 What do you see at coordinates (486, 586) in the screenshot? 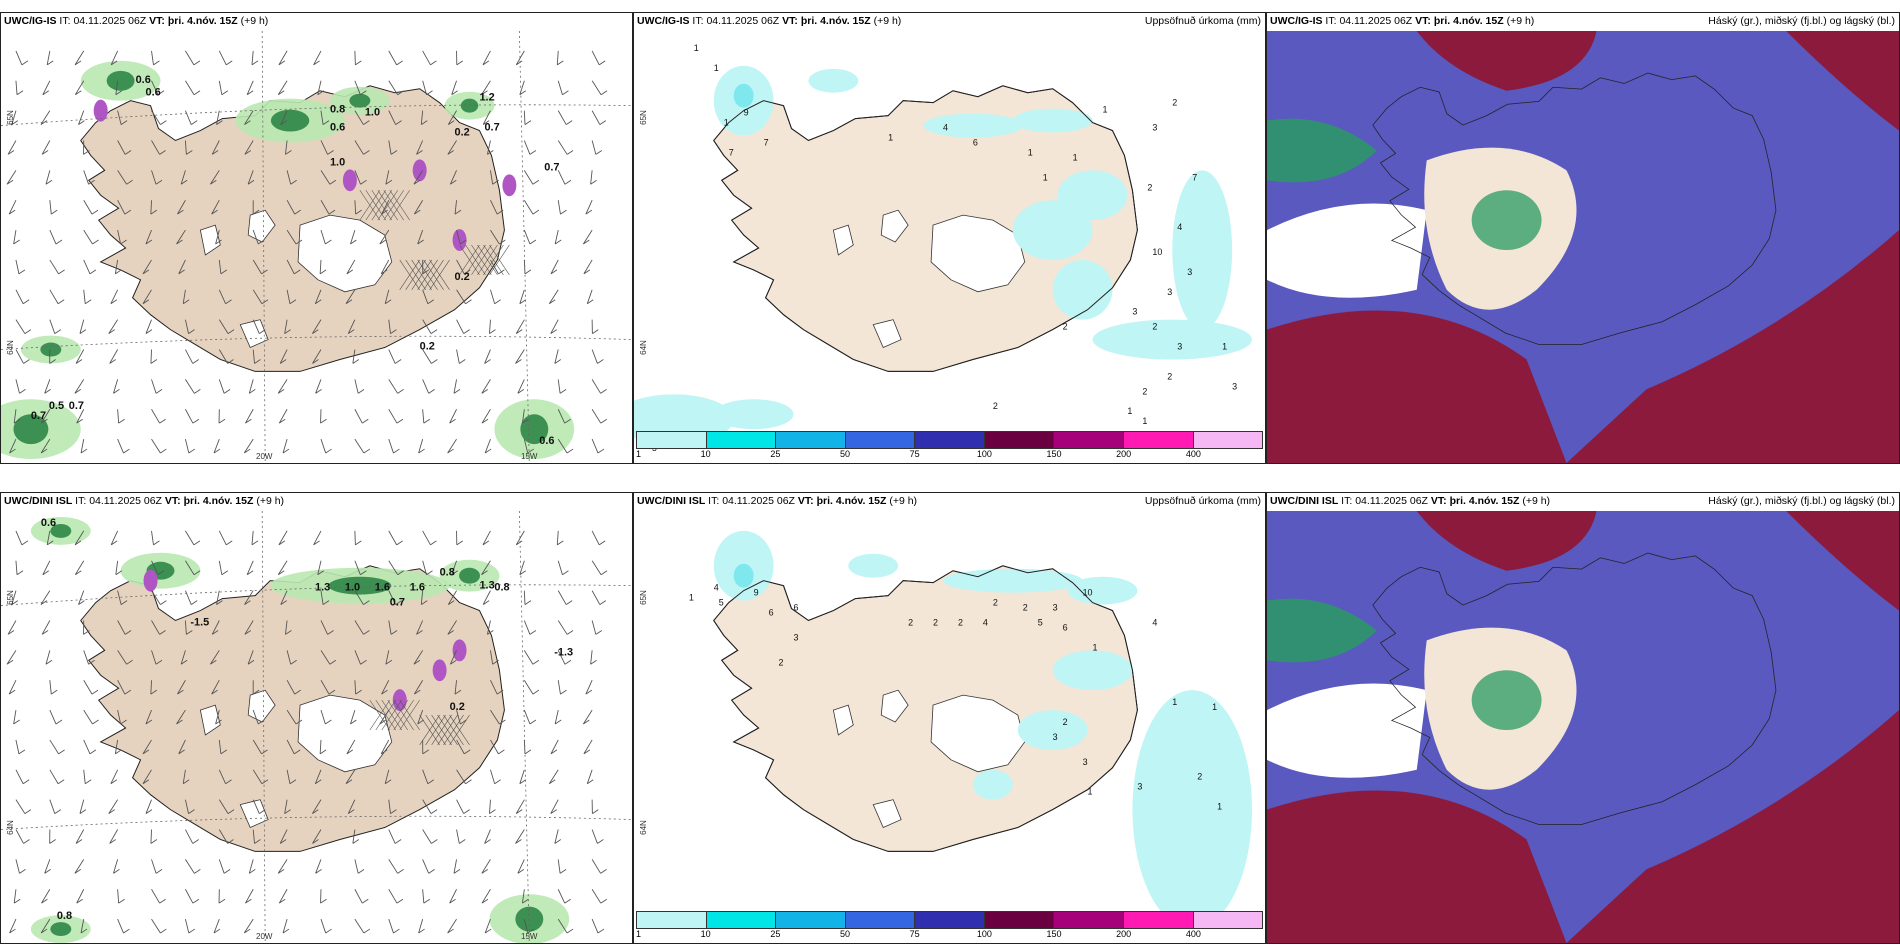
I see `value-label: 1.3` at bounding box center [486, 586].